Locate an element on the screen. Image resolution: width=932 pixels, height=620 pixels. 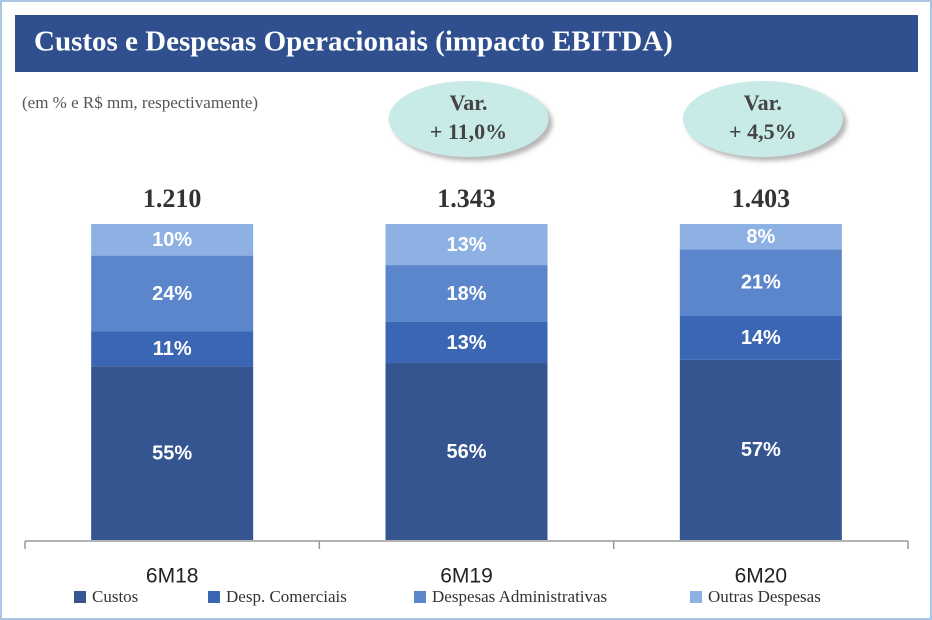
legend-label: Custos is located at coordinates (115, 596).